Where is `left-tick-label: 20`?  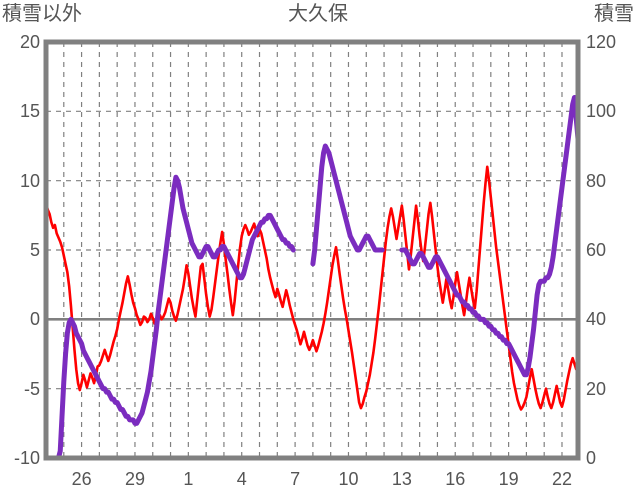 left-tick-label: 20 is located at coordinates (29, 42).